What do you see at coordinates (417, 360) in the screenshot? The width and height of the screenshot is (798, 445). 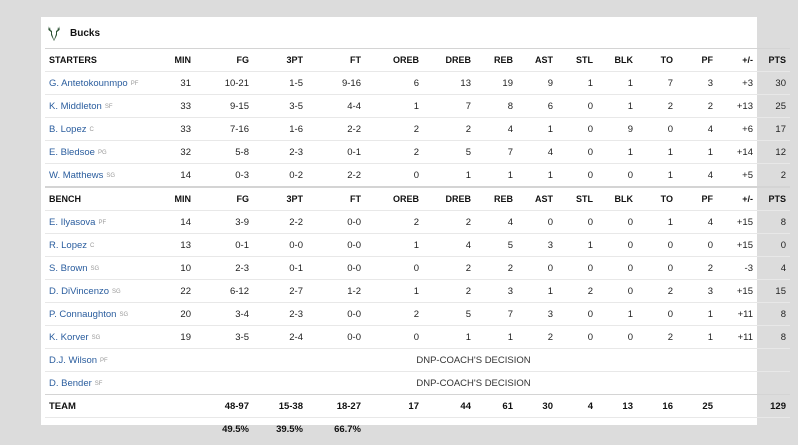 I see `player-row-dnp: D.J. Wilson PF DNP-COACH'S DECISION` at bounding box center [417, 360].